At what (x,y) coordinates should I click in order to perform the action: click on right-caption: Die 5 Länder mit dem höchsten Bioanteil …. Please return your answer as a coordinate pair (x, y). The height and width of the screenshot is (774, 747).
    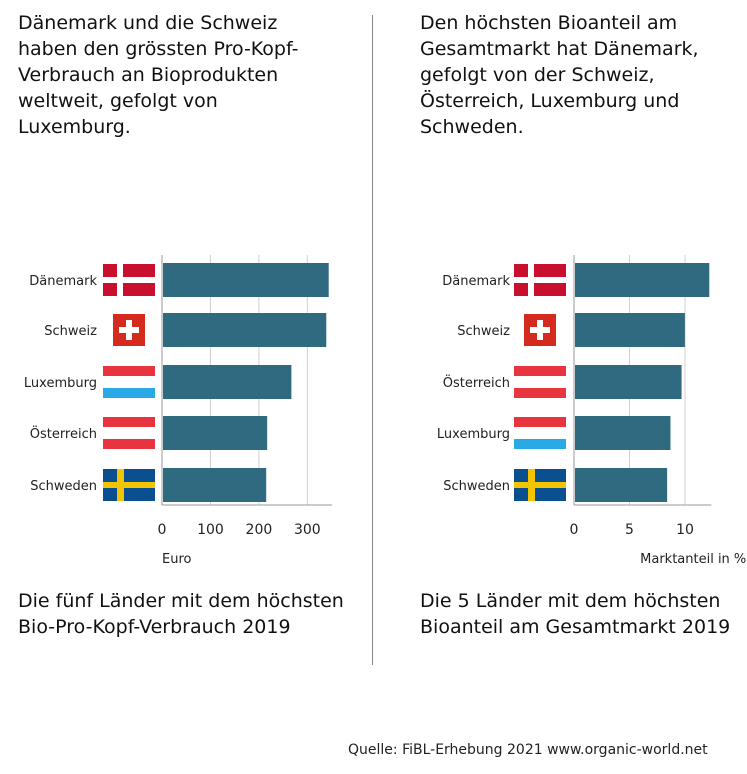
    Looking at the image, I should click on (575, 614).